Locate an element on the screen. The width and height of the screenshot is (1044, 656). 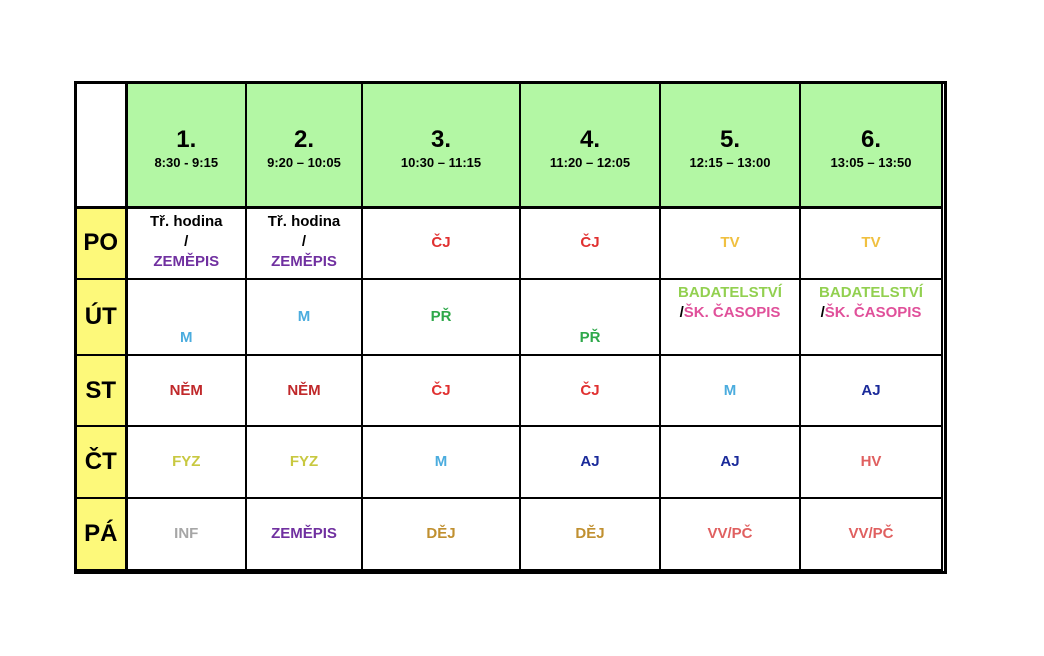
day-row-st: ST NĚM NĚM ČJ ČJ M AJ is located at coordinates (509, 390).